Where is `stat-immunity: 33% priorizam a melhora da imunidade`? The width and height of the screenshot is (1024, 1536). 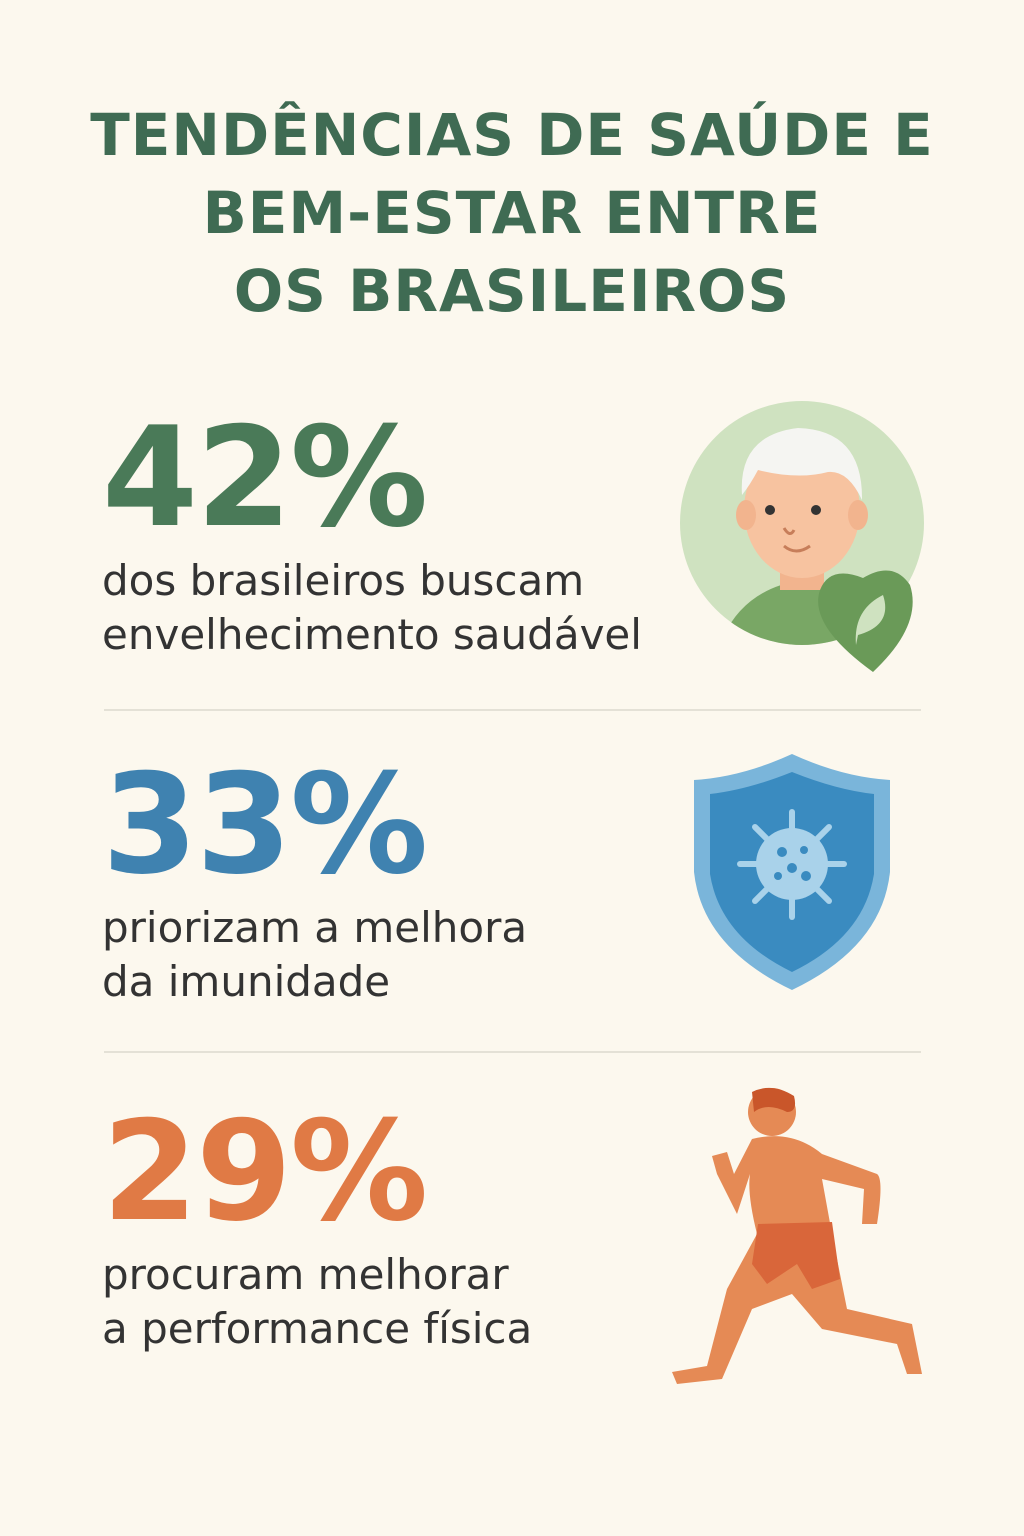
stat-immunity: 33% priorizam a melhora da imunidade is located at coordinates (314, 882).